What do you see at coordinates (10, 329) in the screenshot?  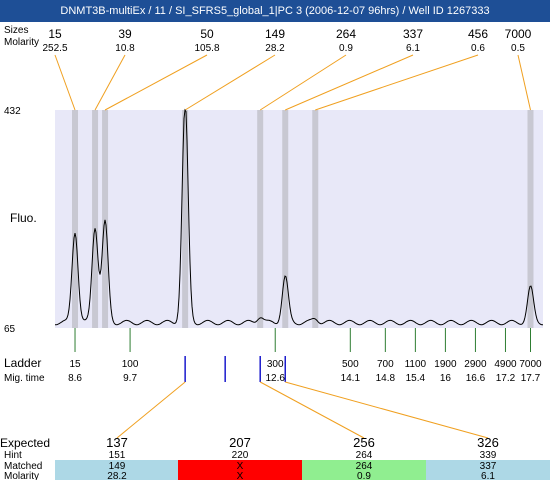 I see `y-axis-min-label: 65` at bounding box center [10, 329].